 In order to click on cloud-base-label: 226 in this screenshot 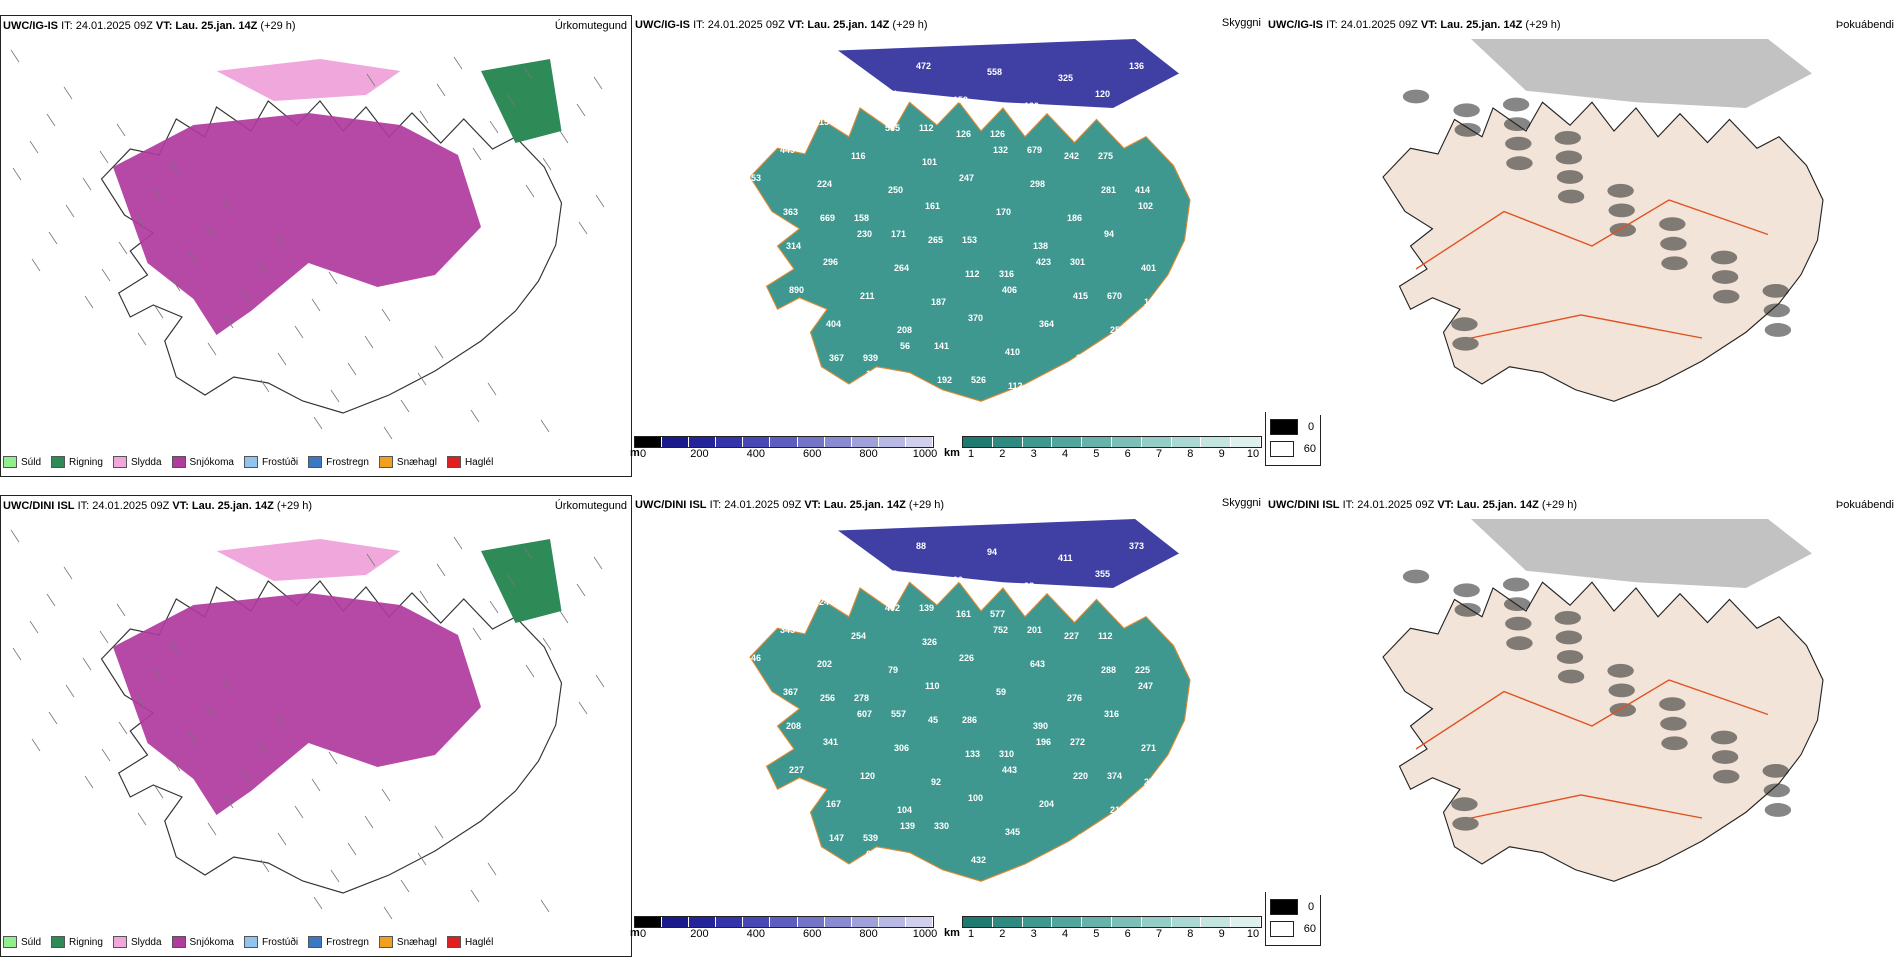, I will do `click(966, 658)`.